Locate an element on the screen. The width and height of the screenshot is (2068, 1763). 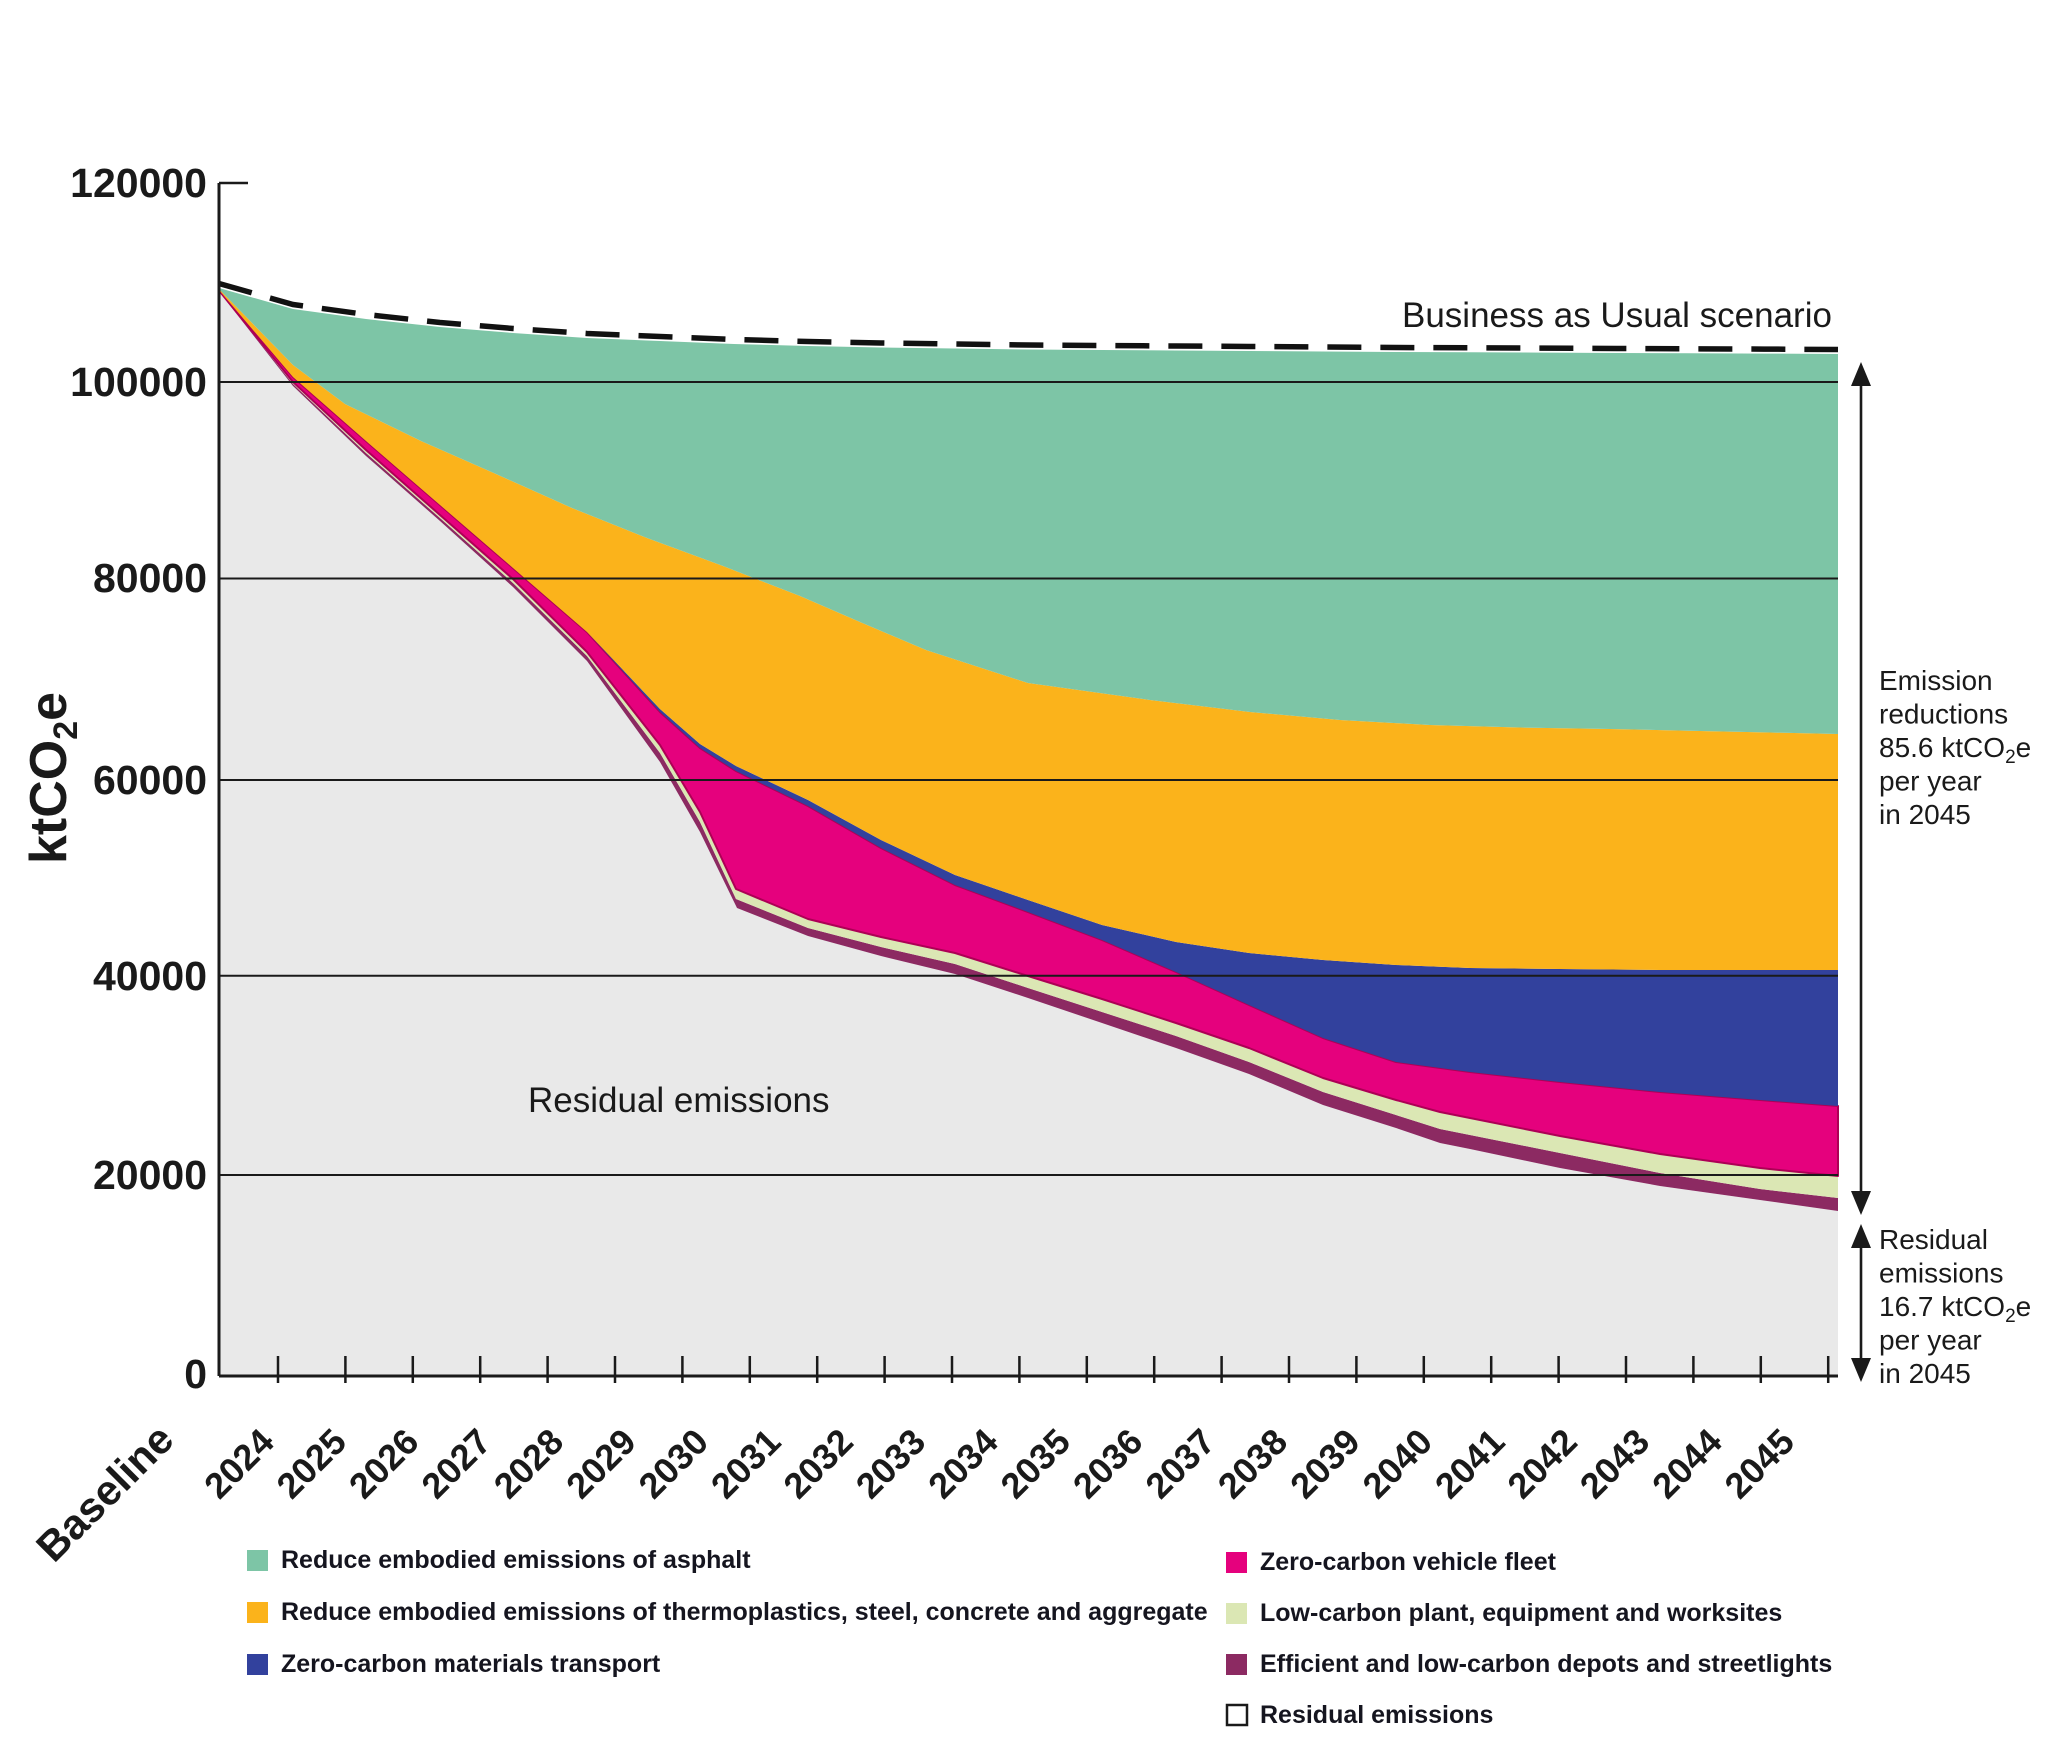
svg-text: 40000 is located at coordinates (150, 976).